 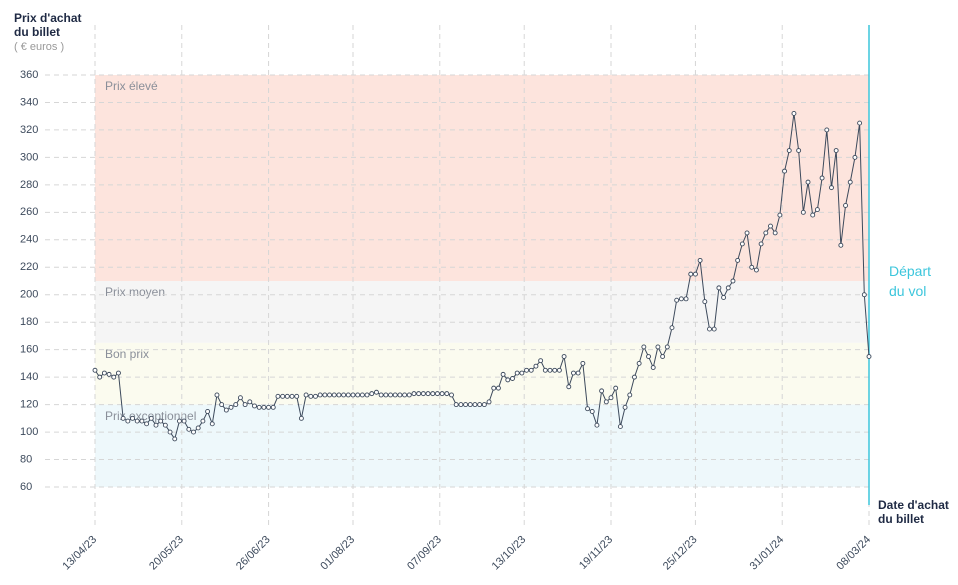 I want to click on y-tick-label: 260, so click(x=29, y=212).